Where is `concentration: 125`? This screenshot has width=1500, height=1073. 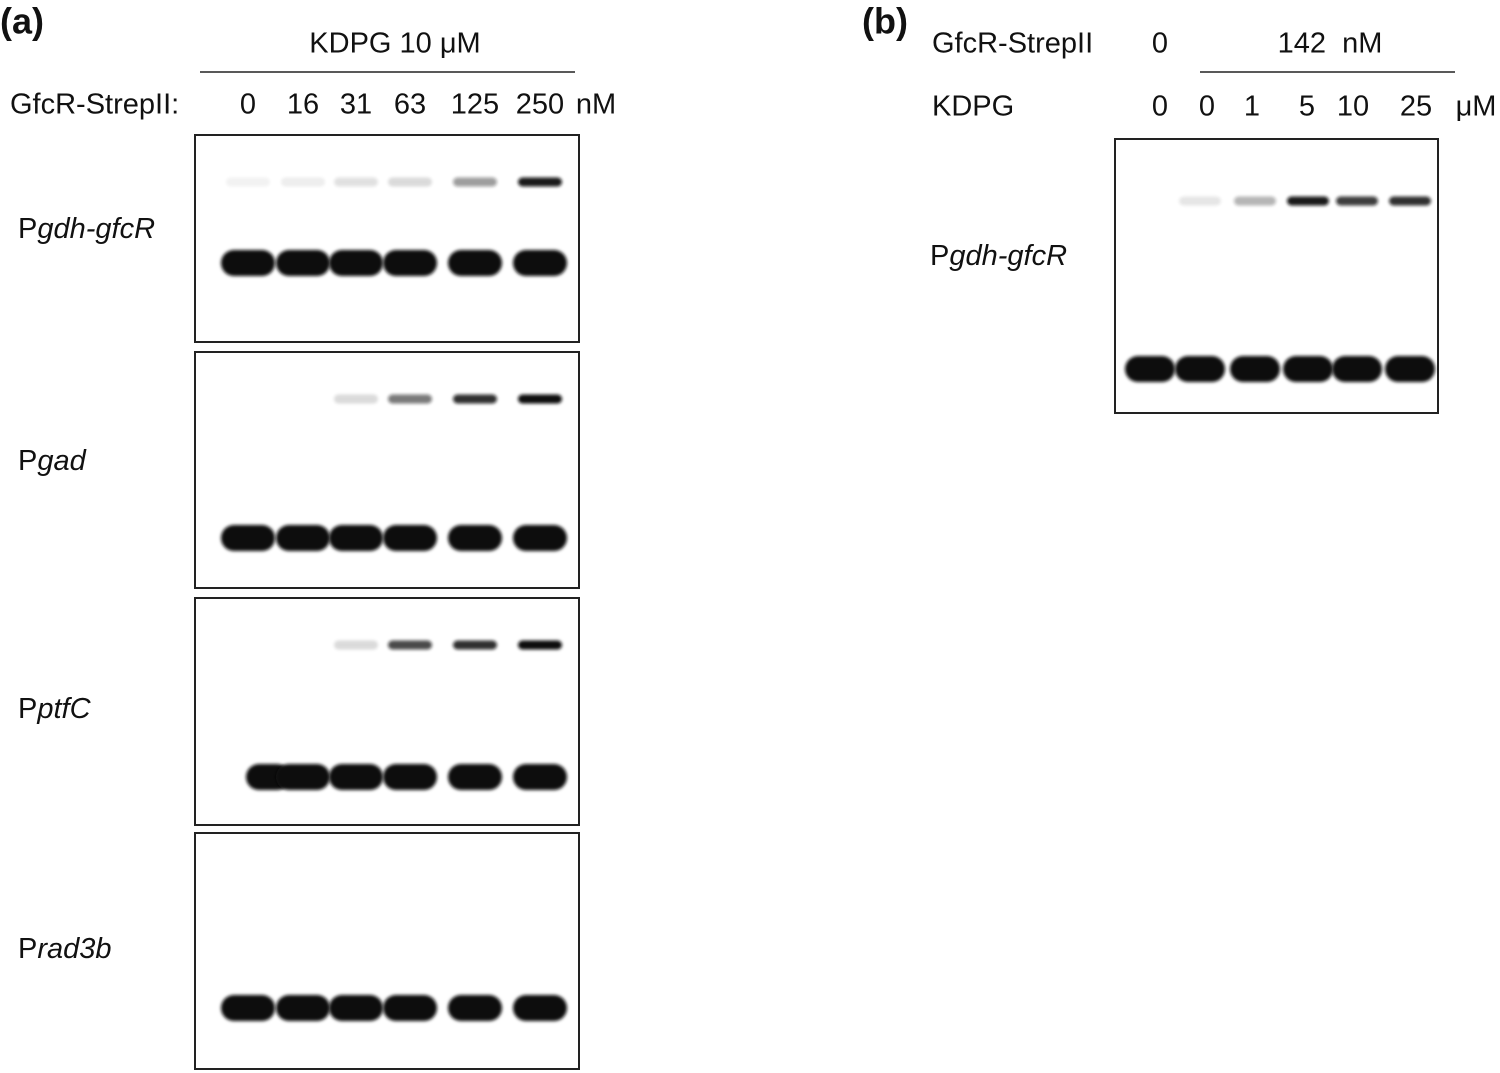 concentration: 125 is located at coordinates (475, 105).